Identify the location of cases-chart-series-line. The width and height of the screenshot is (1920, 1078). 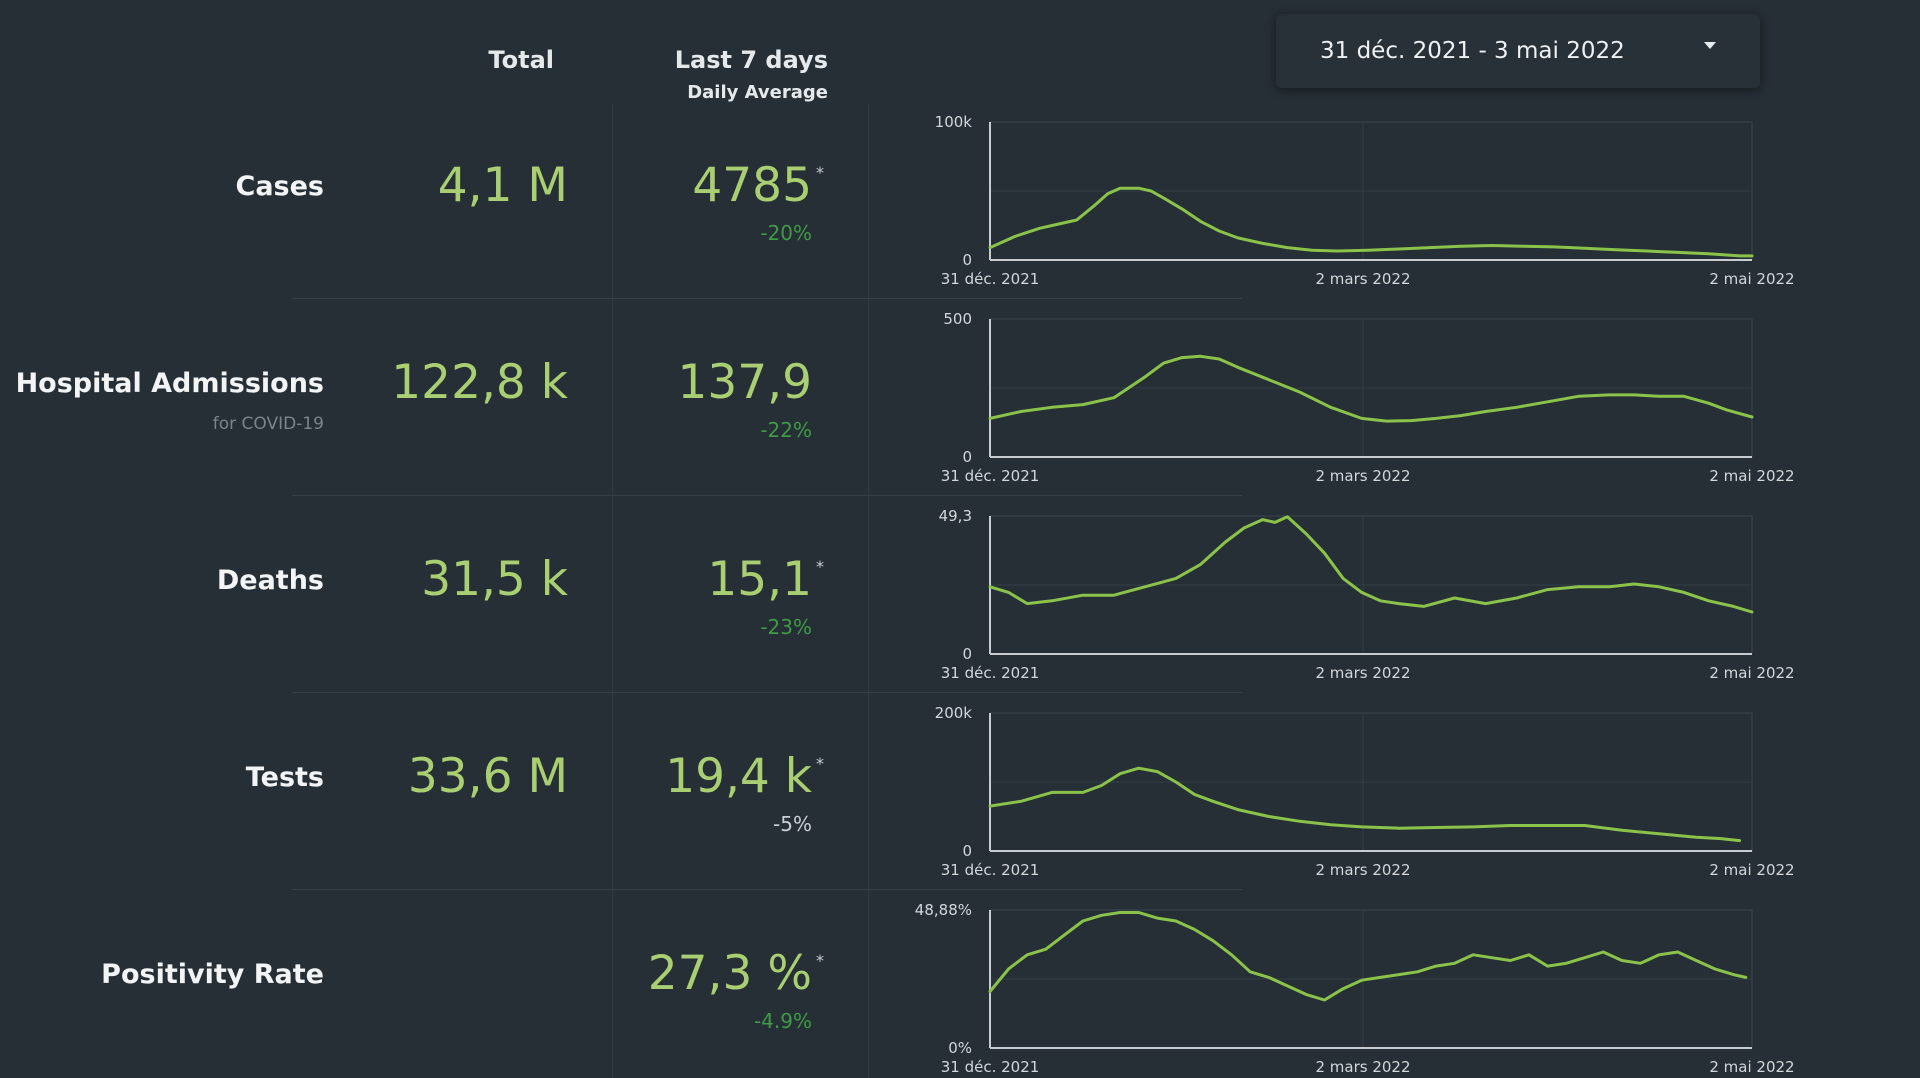
(1371, 222).